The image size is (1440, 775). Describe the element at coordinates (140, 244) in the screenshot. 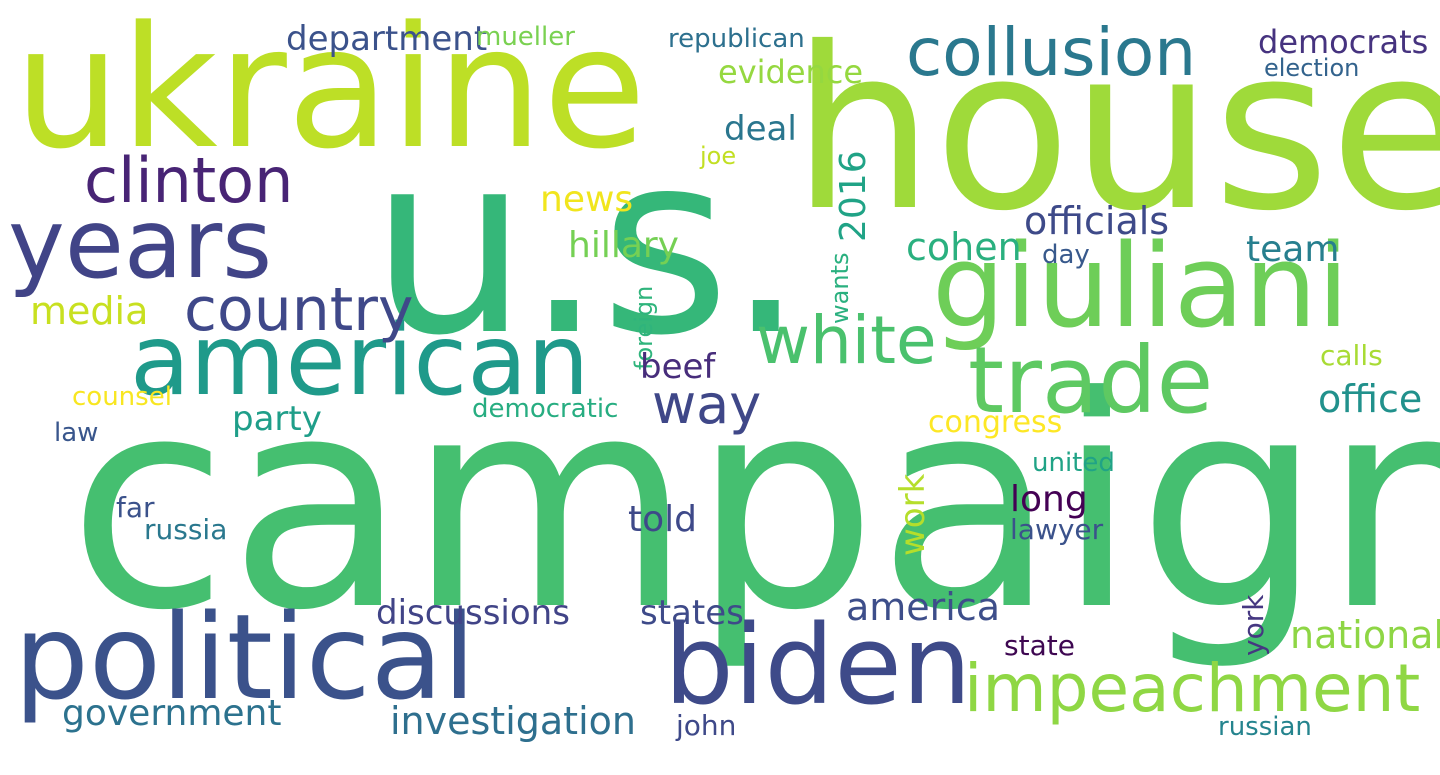

I see `word-years: years` at that location.